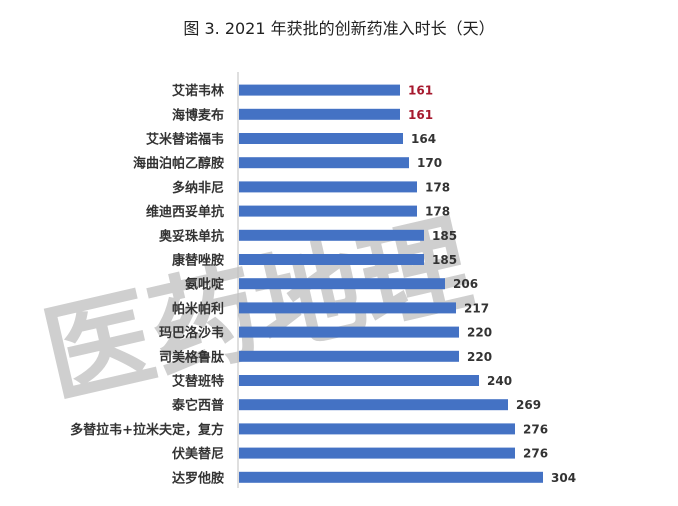 The width and height of the screenshot is (678, 506). What do you see at coordinates (204, 285) in the screenshot?
I see `category-label: 氨吡啶` at bounding box center [204, 285].